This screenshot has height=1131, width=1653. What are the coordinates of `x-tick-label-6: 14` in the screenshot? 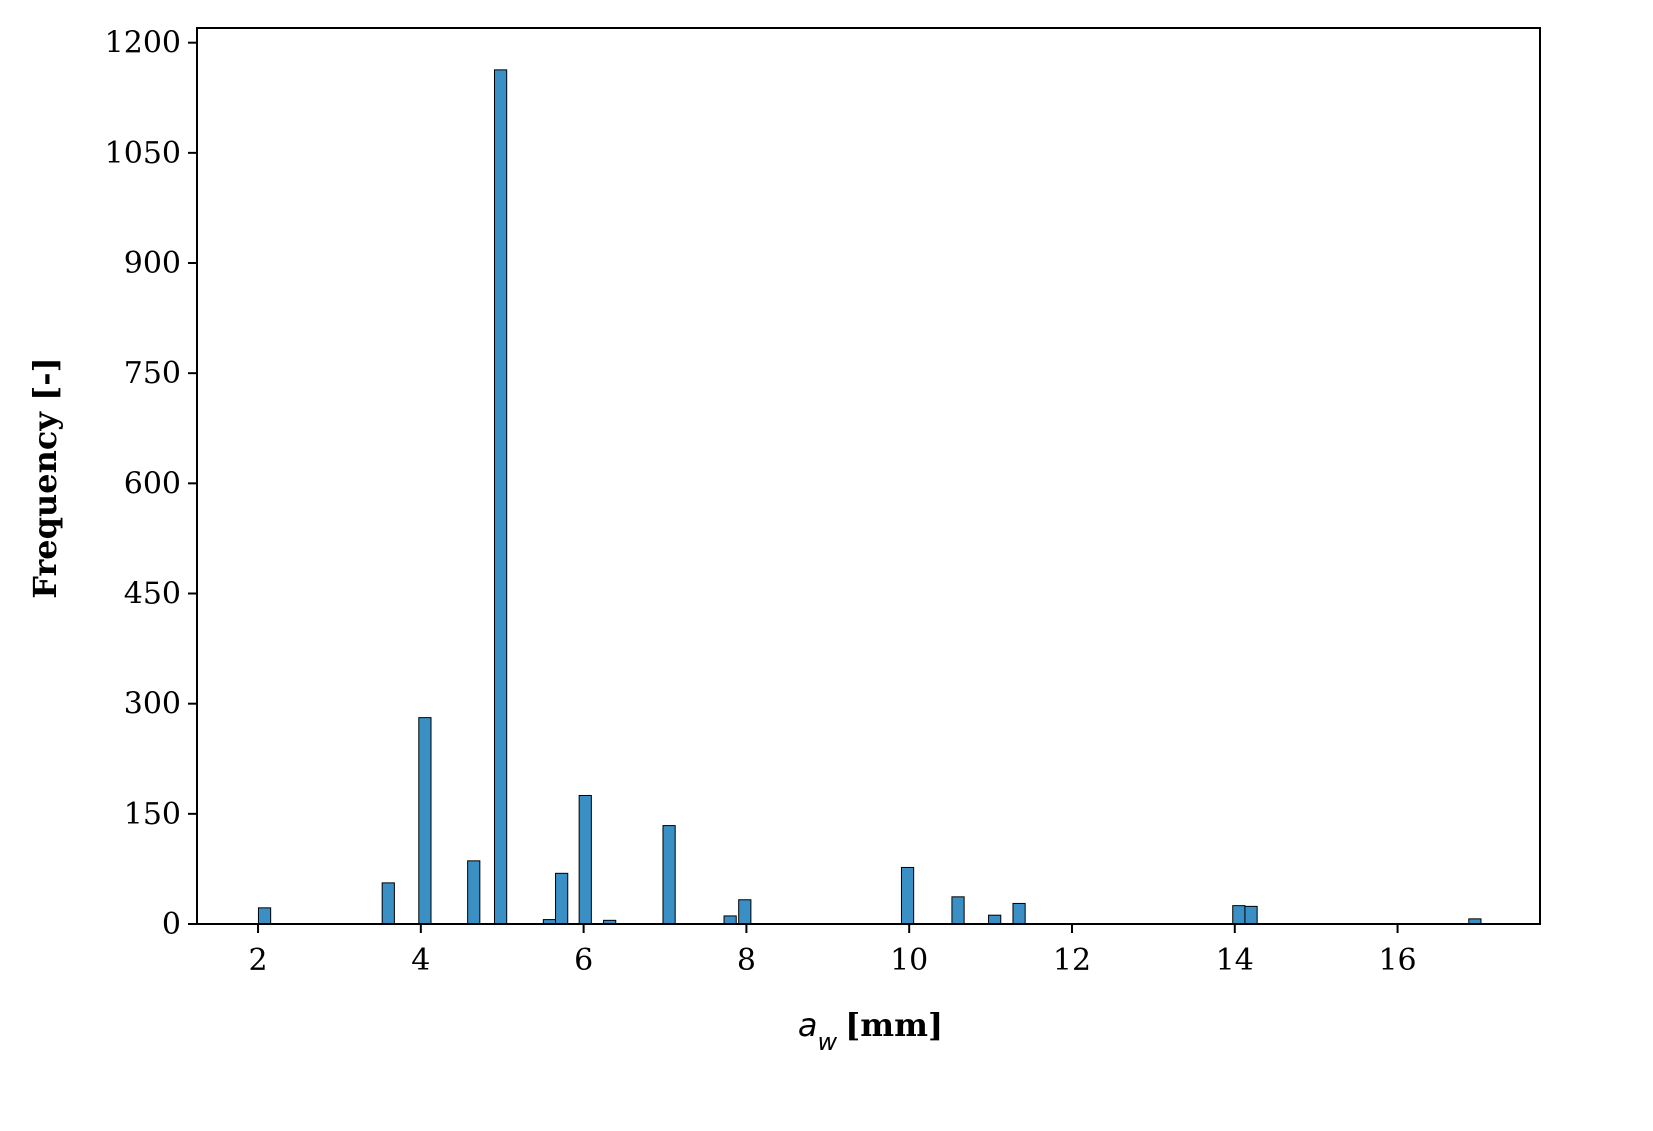 It's located at (1235, 960).